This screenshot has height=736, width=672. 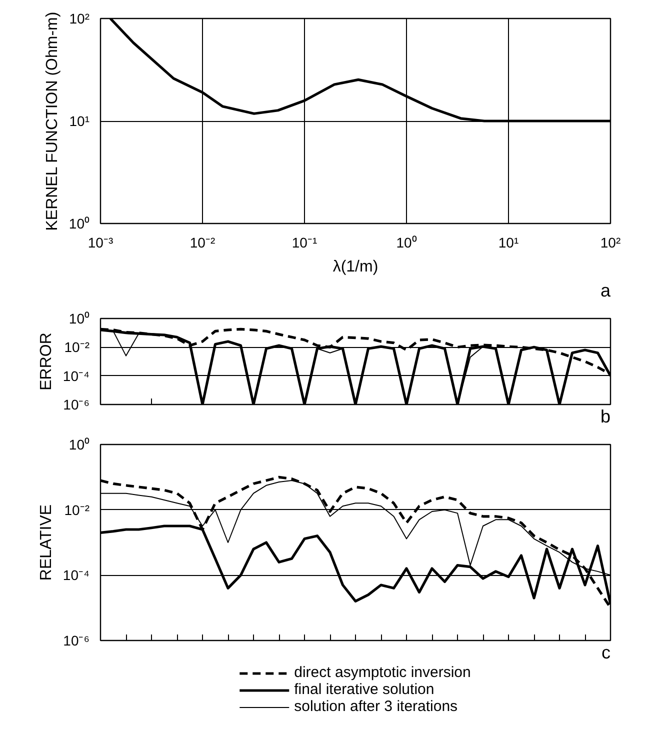 I want to click on x-tick-label: 10⁻¹, so click(x=305, y=242).